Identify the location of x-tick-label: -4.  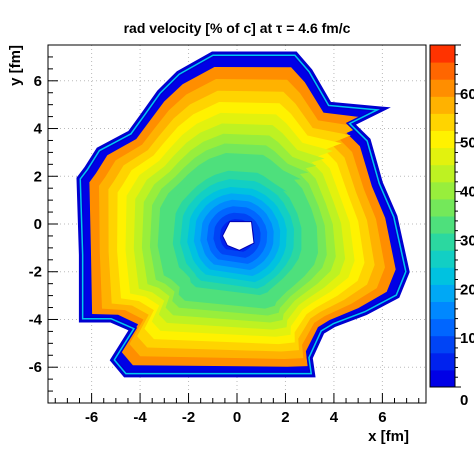
(140, 417).